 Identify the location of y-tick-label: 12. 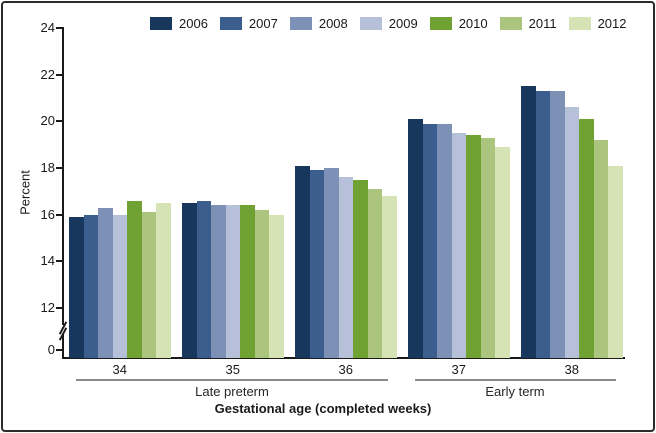
(47, 307).